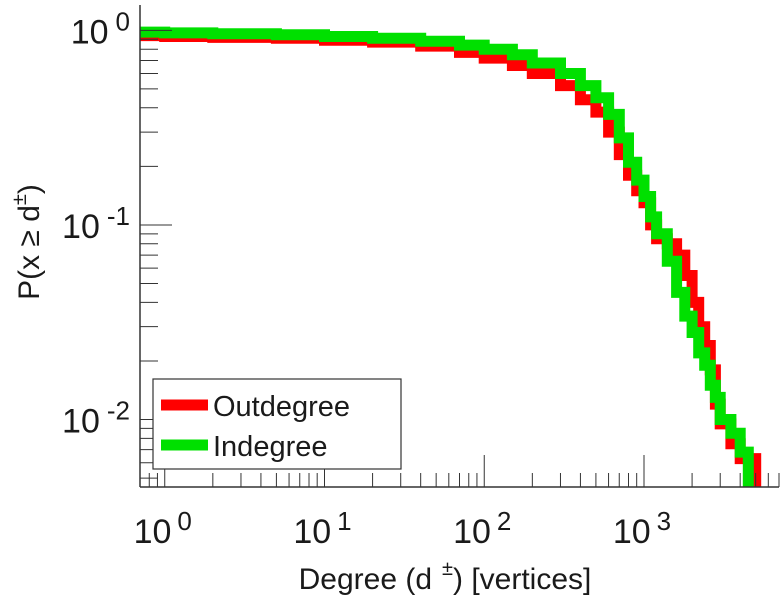 The width and height of the screenshot is (784, 600). What do you see at coordinates (504, 521) in the screenshot?
I see `x-tick-exponent: 2` at bounding box center [504, 521].